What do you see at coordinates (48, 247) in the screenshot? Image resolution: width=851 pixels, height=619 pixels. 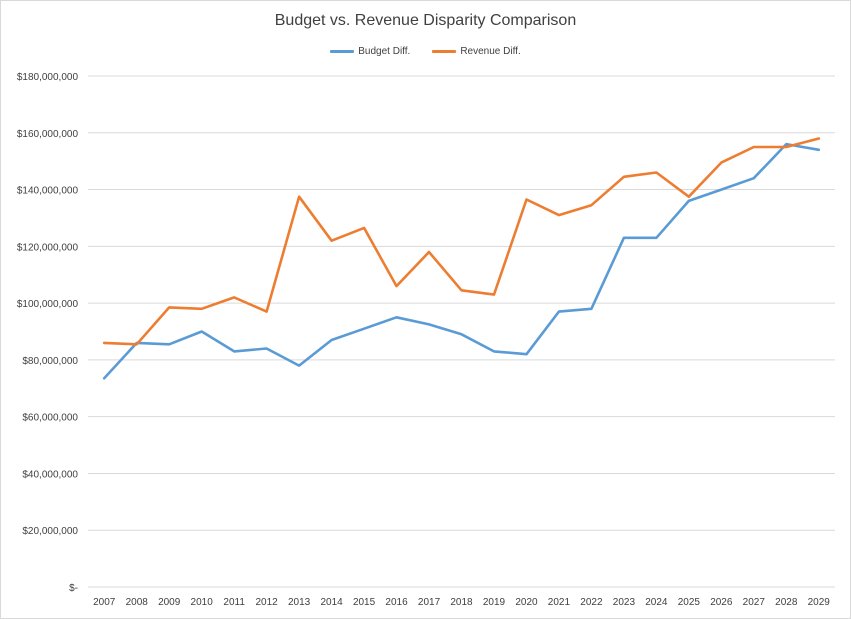 I see `y-tick-label: $120,000,000` at bounding box center [48, 247].